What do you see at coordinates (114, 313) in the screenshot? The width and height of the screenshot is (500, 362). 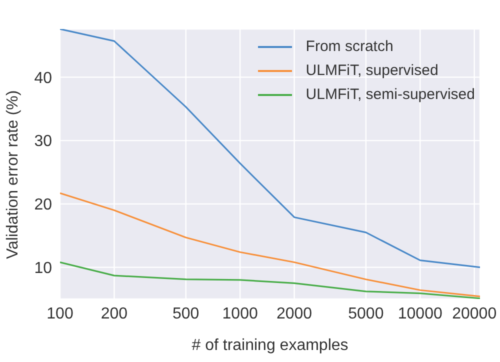 I see `x-tick-label: 200` at bounding box center [114, 313].